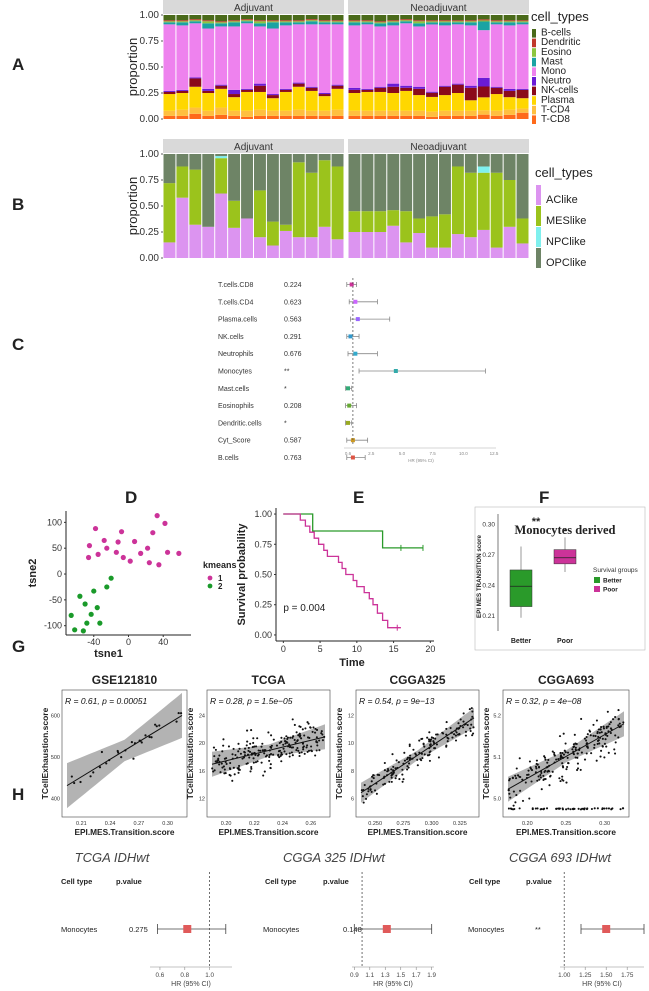 The image size is (649, 991). Describe the element at coordinates (209, 975) in the screenshot. I see `forest-x-tick-label: 1.0` at that location.